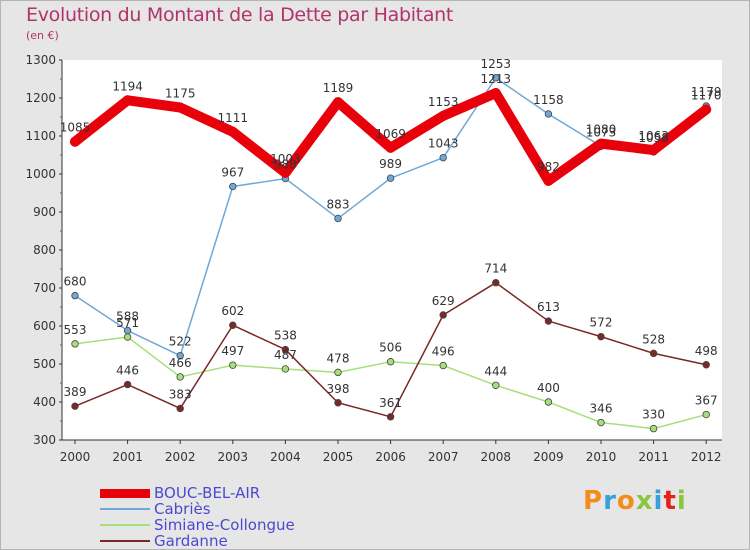  What do you see at coordinates (706, 92) in the screenshot?
I see `data-label: 1179` at bounding box center [706, 92].